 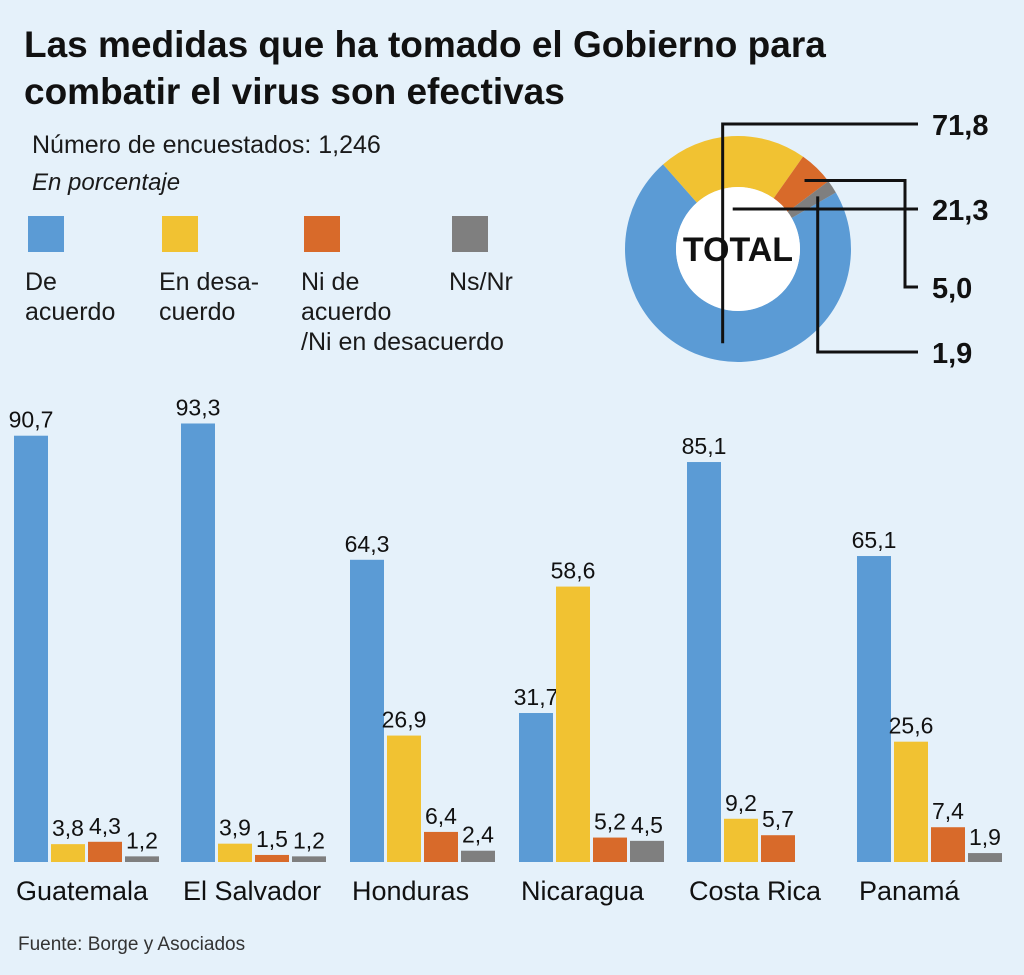 What do you see at coordinates (31, 420) in the screenshot?
I see `bar-label-0-0: 90,7` at bounding box center [31, 420].